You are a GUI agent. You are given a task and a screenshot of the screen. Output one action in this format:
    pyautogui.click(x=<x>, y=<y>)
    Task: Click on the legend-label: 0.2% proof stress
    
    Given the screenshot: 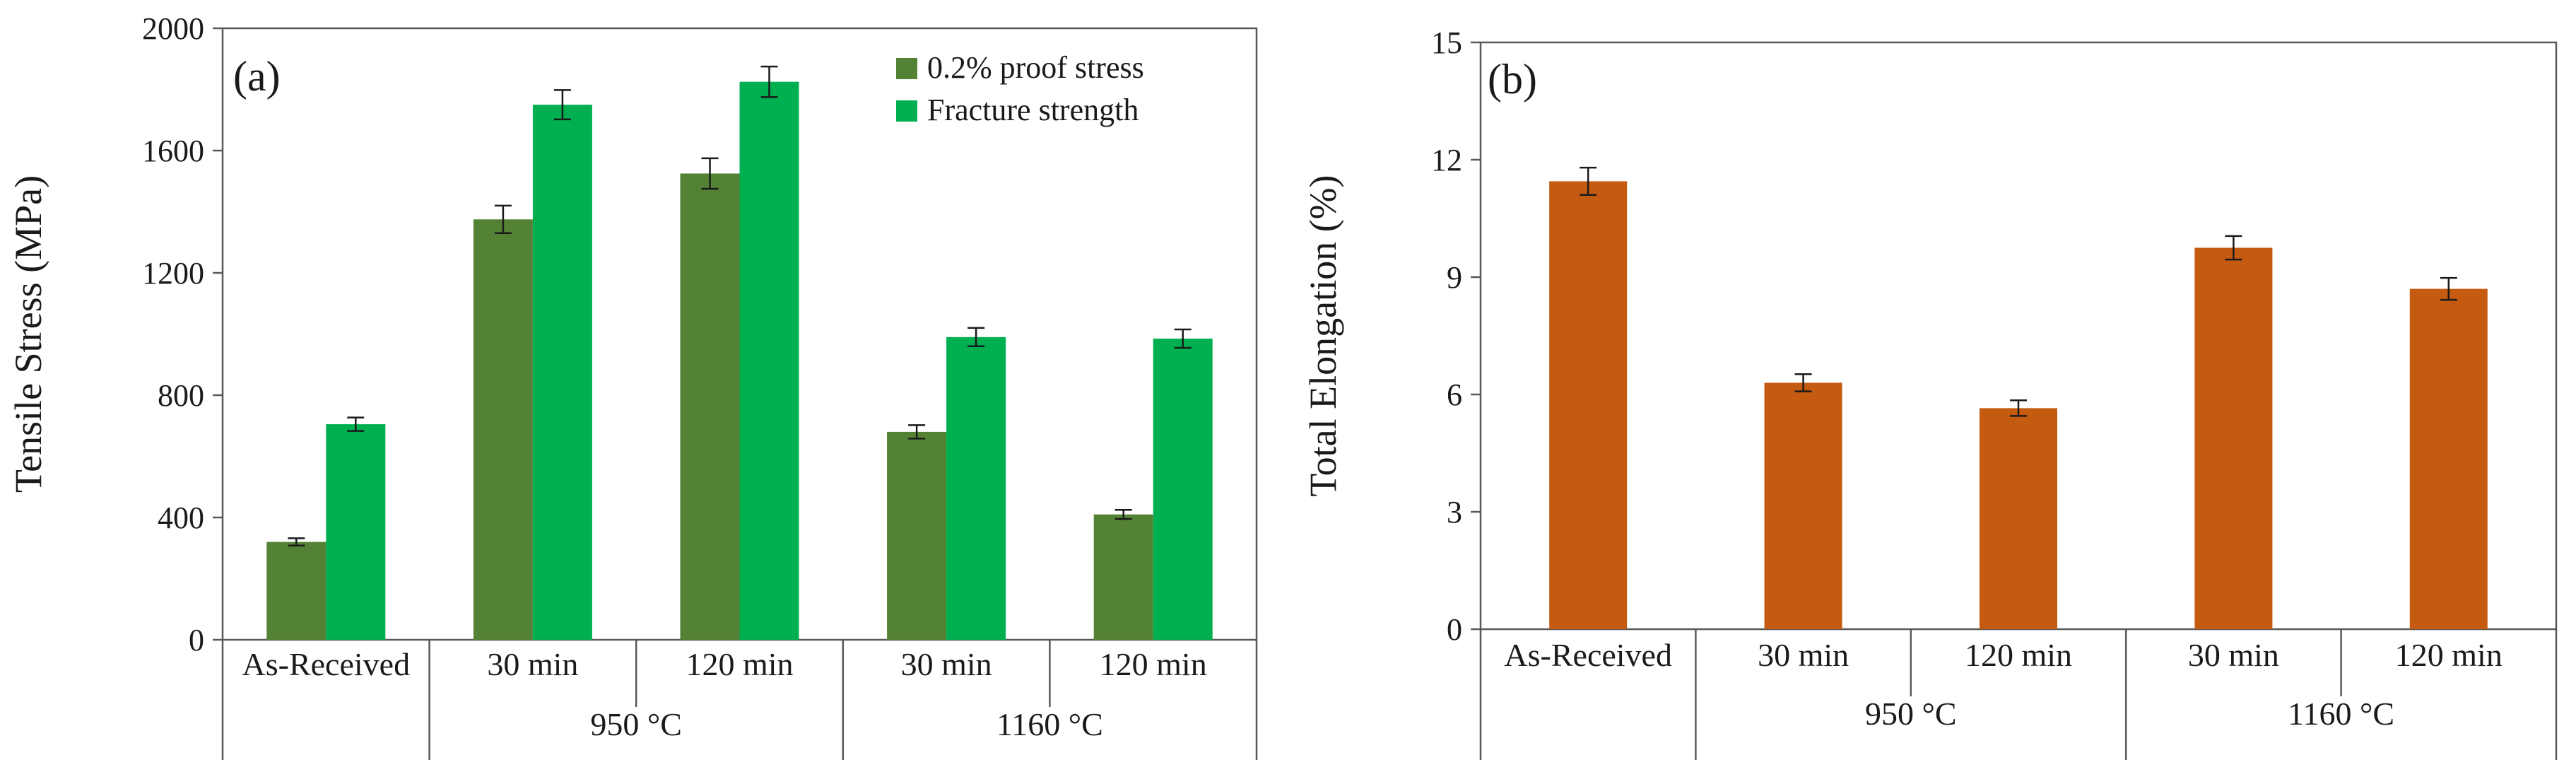 What is the action you would take?
    pyautogui.click(x=1035, y=67)
    